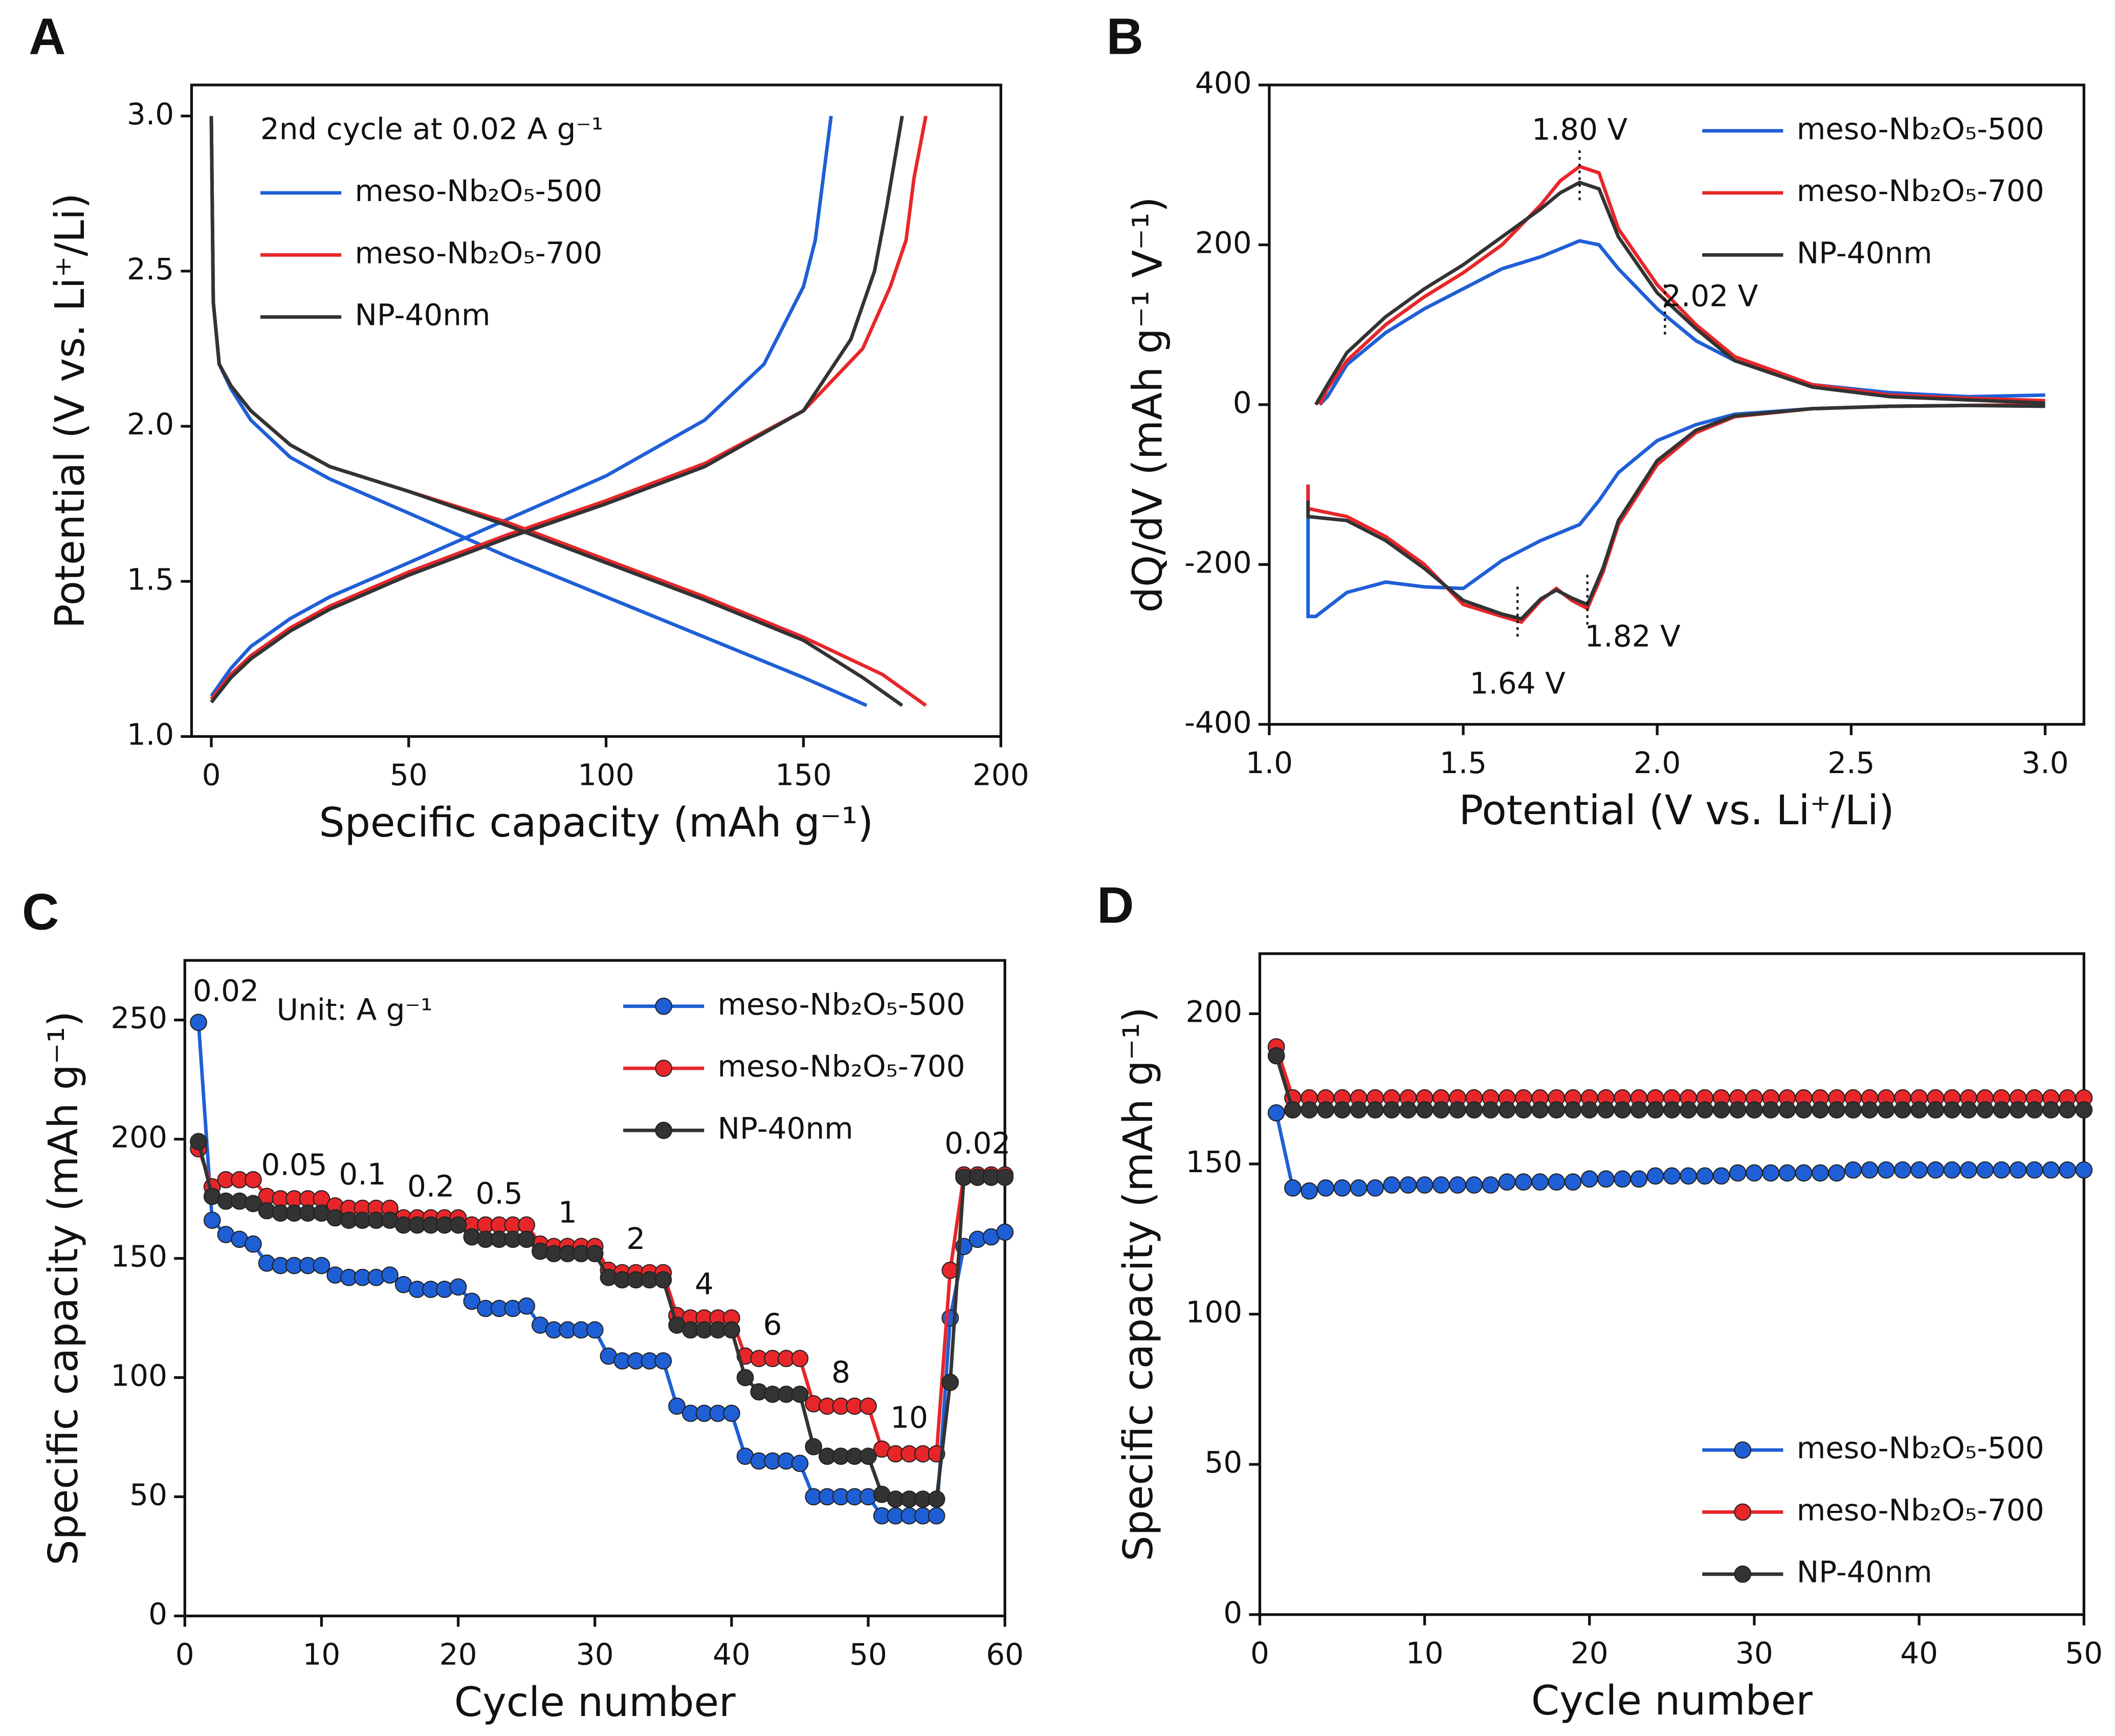 The width and height of the screenshot is (2115, 1736). I want to click on x-tick-label: 200, so click(1001, 775).